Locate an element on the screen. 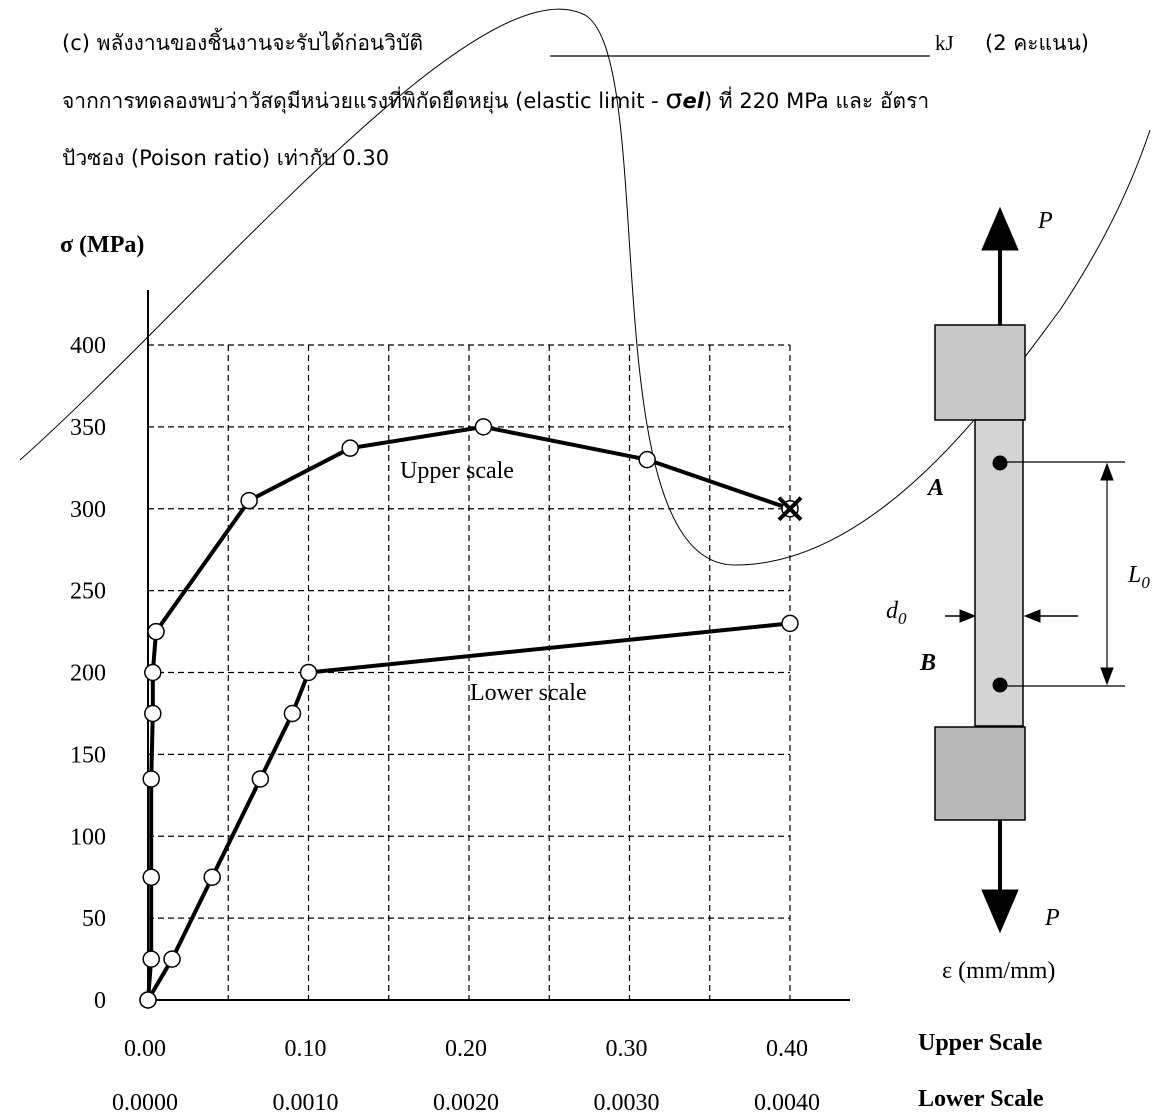  x-tick-label: 0.30 is located at coordinates (627, 1049).